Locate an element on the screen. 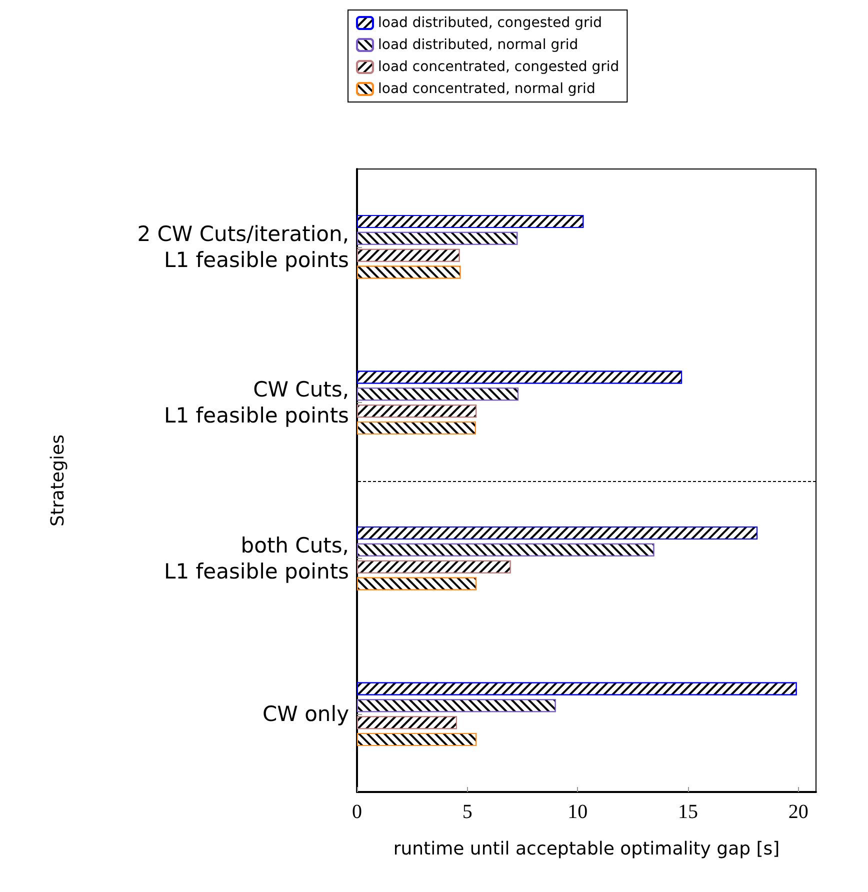  y-axis-title: Strategies is located at coordinates (58, 480).